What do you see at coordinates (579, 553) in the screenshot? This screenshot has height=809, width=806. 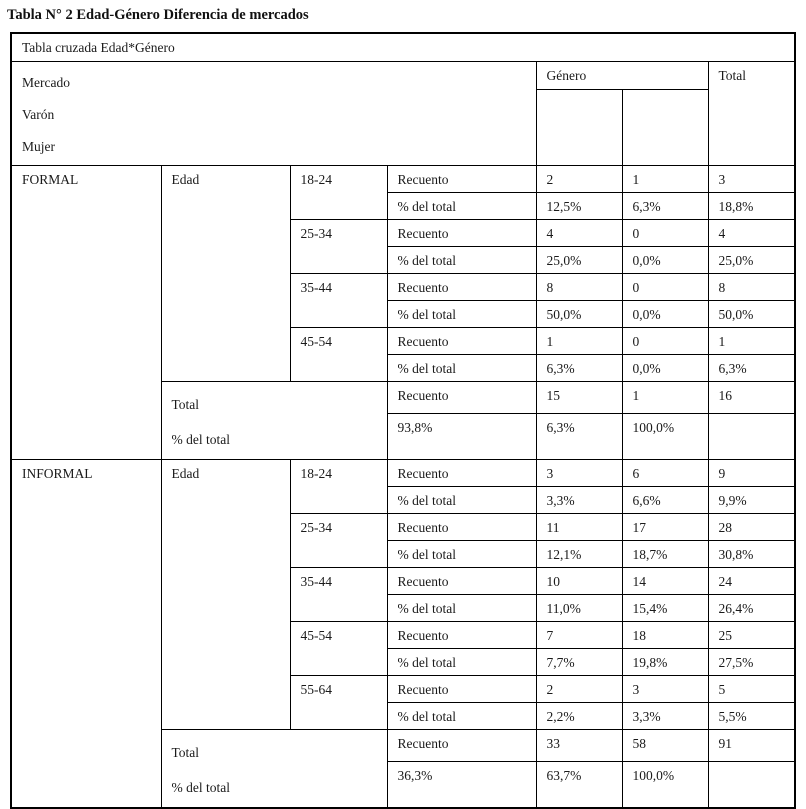 I see `pct-value-cell: 12,1%` at bounding box center [579, 553].